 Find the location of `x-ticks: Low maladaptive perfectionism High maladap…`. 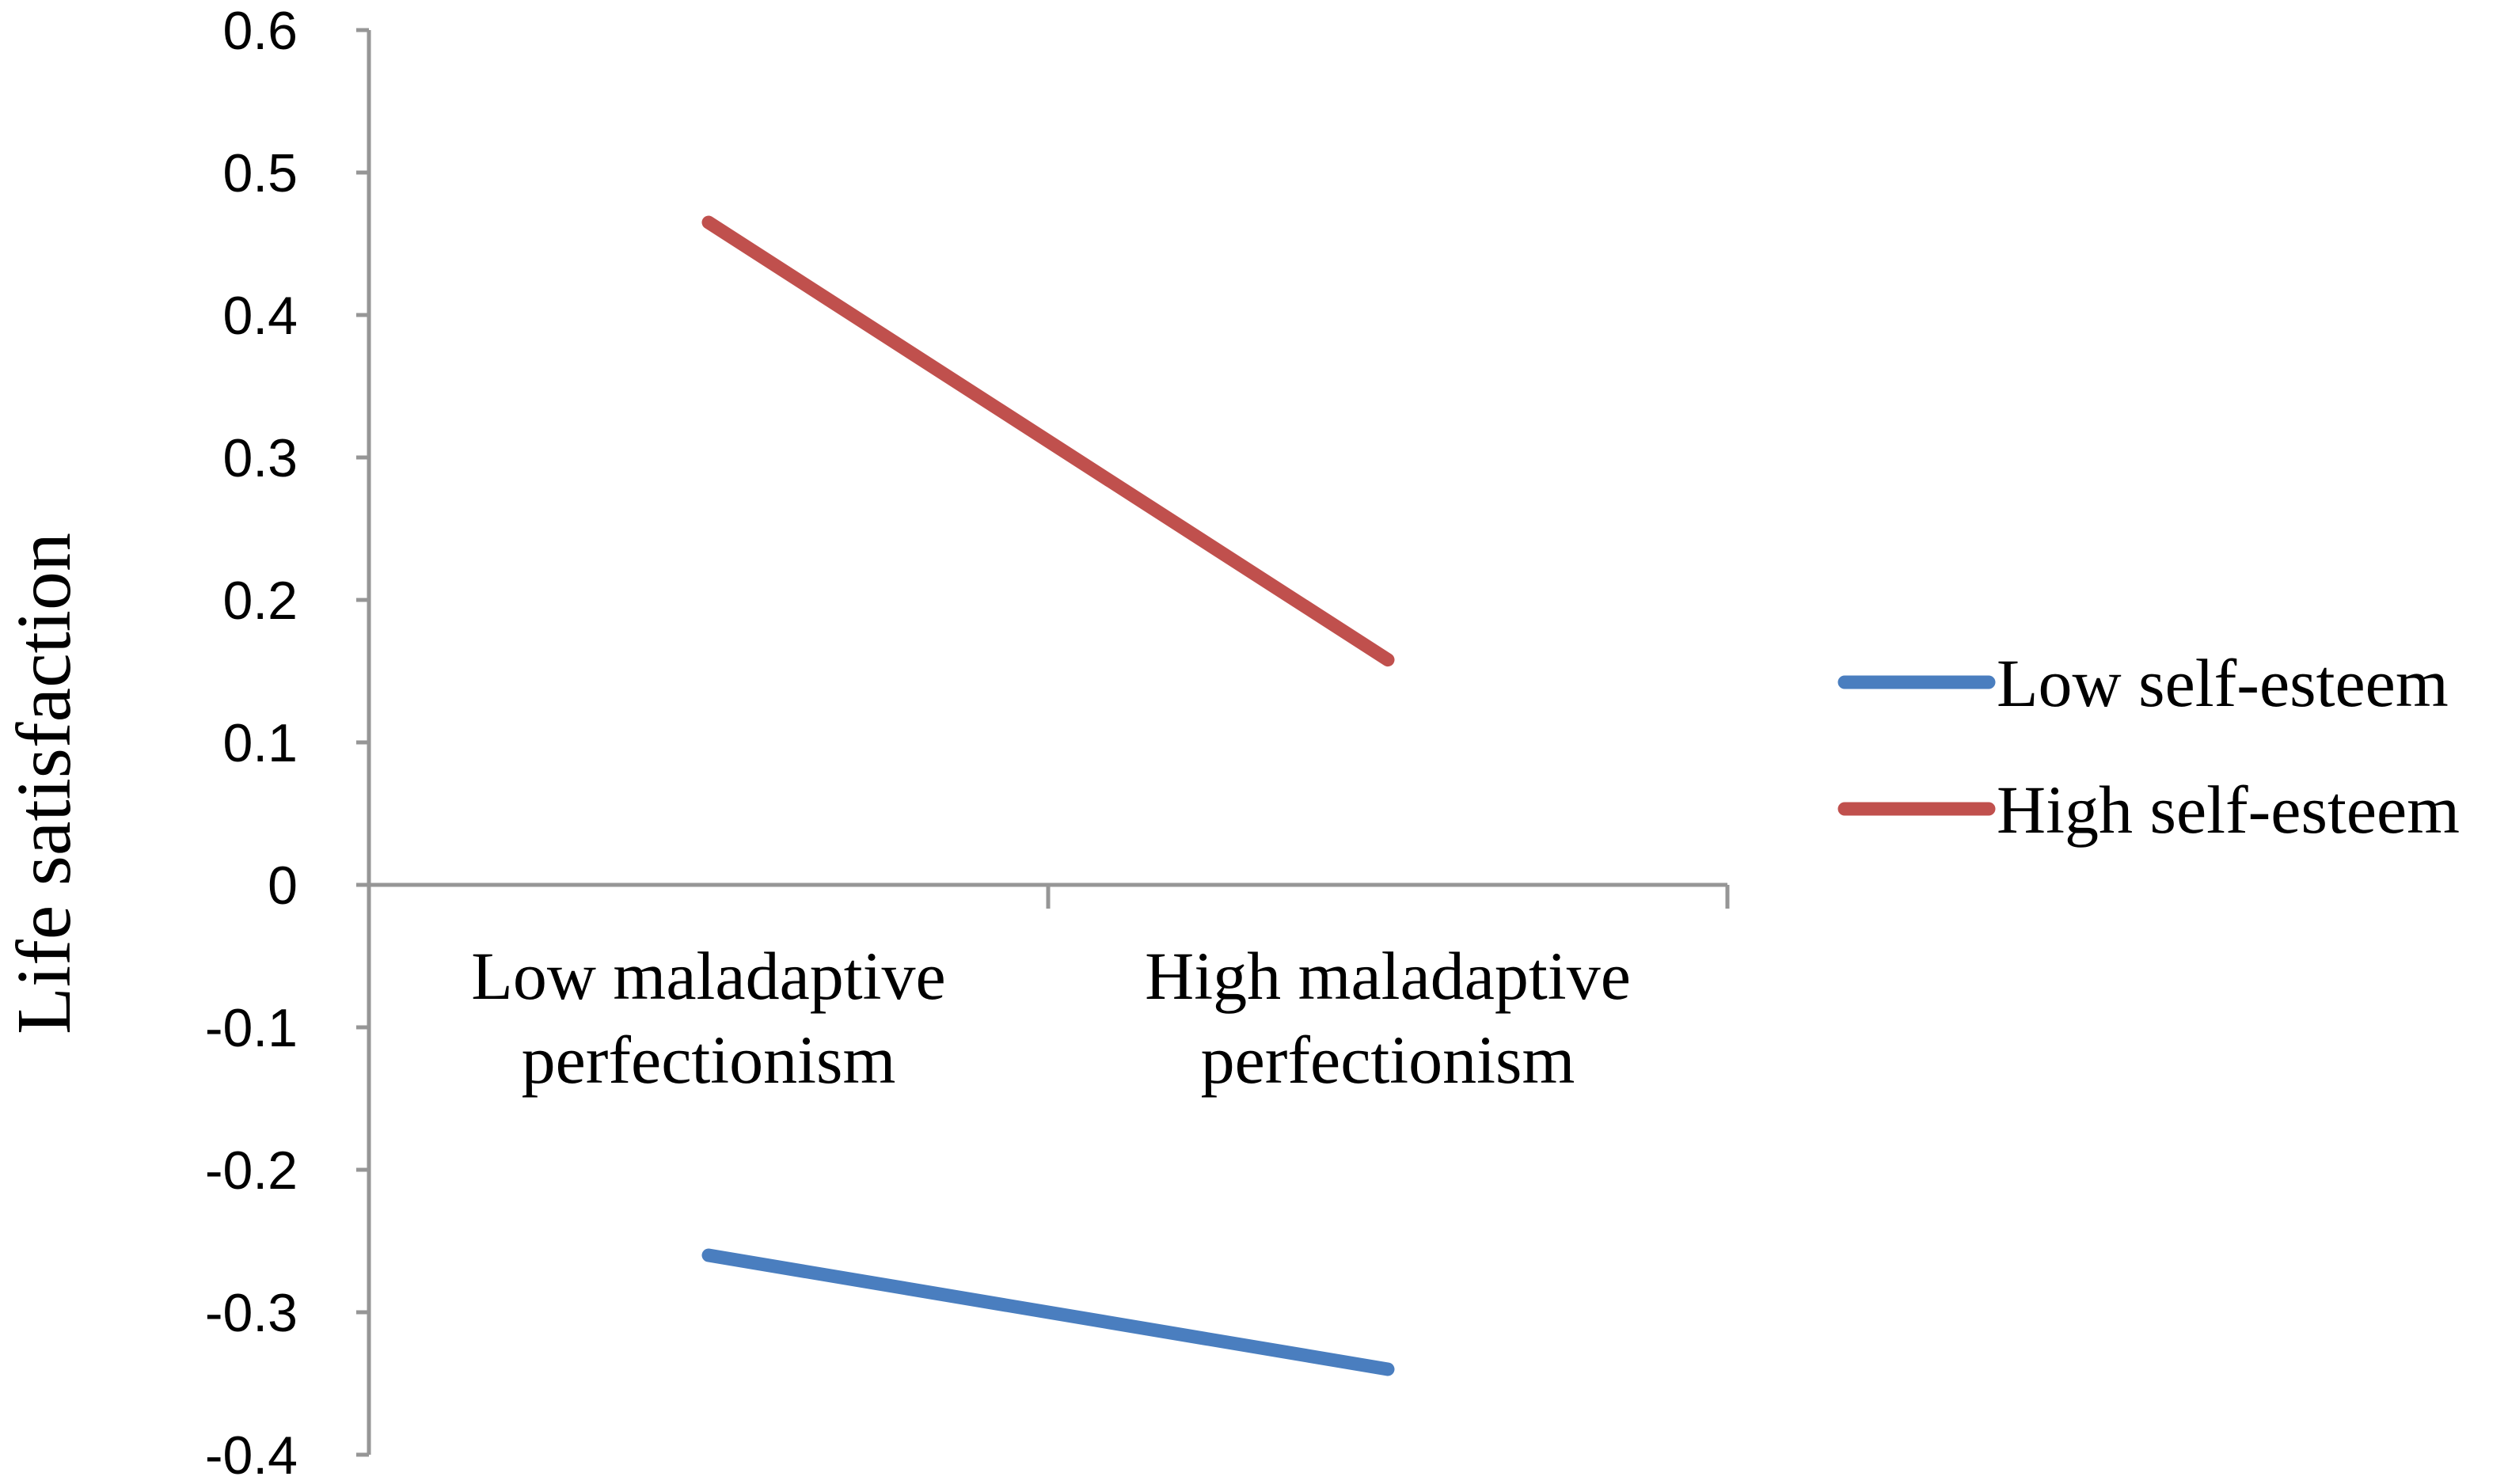

x-ticks: Low maladaptive perfectionism High maladap… is located at coordinates (1100, 991).